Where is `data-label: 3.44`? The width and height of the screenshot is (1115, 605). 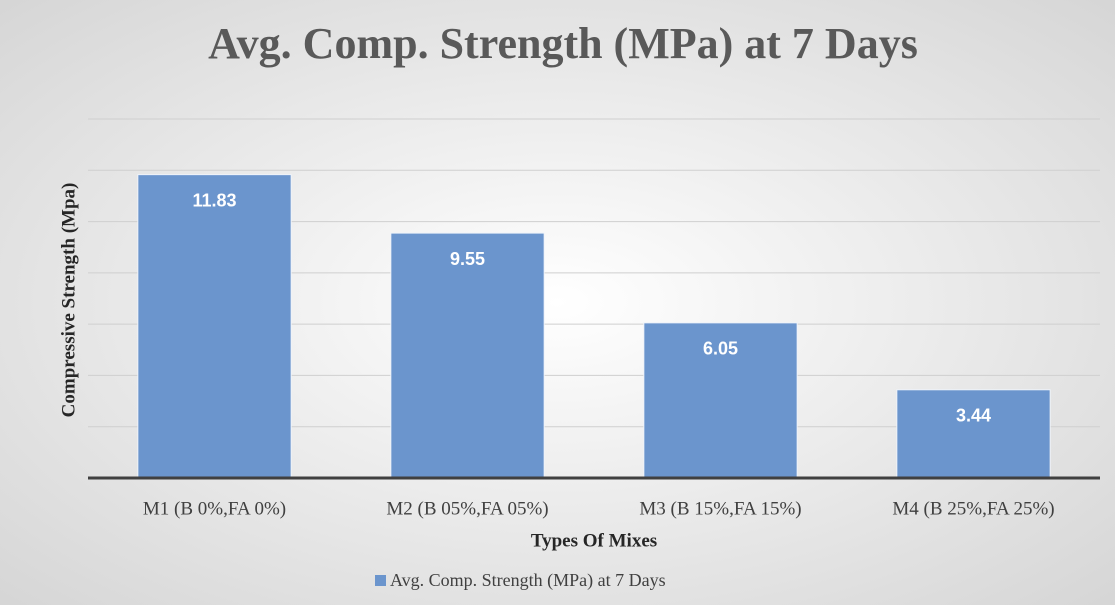 data-label: 3.44 is located at coordinates (973, 416).